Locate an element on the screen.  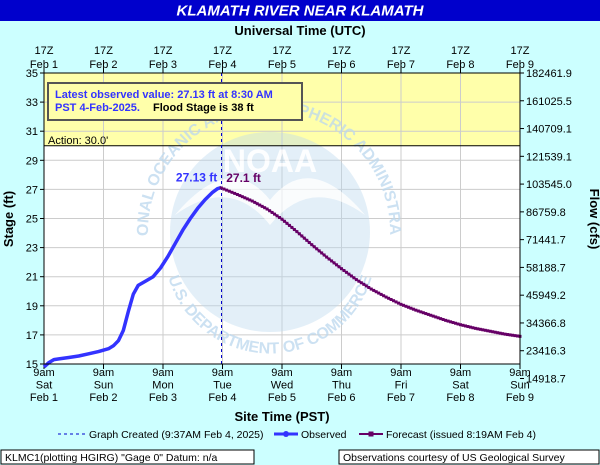
legend-forecast-marker is located at coordinates (371, 434).